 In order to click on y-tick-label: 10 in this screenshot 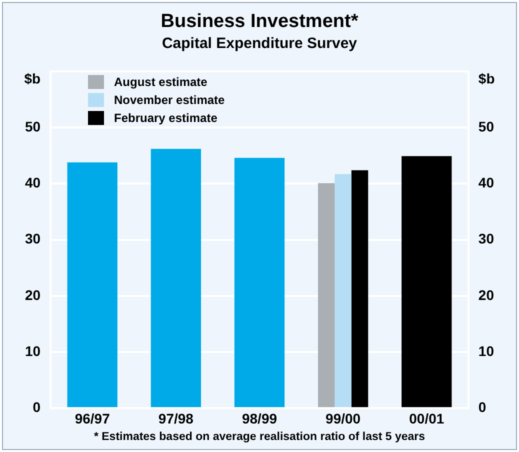, I will do `click(32, 350)`.